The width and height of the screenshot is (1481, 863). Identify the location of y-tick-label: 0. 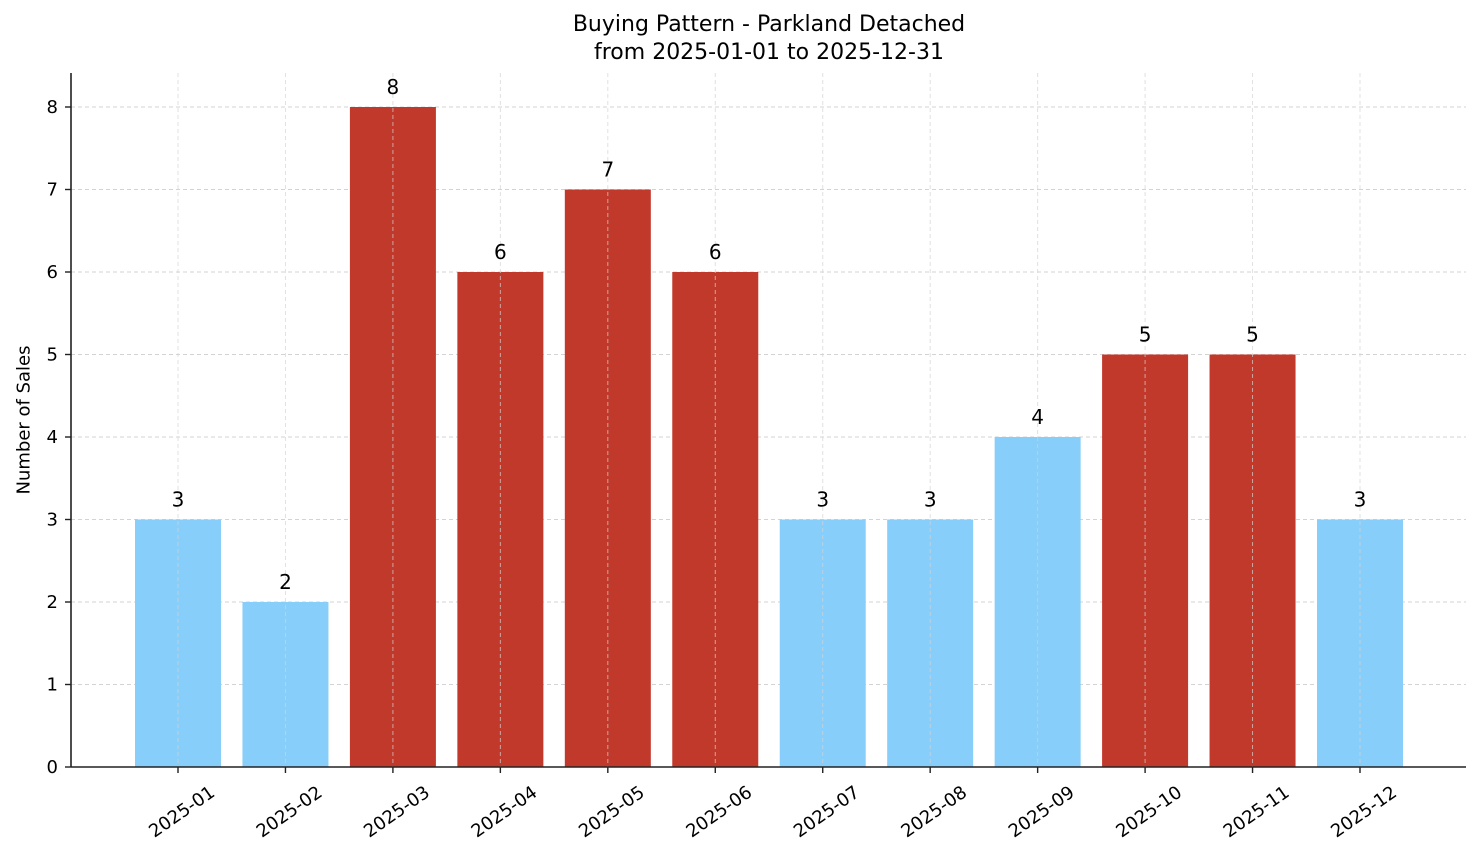
(52, 767).